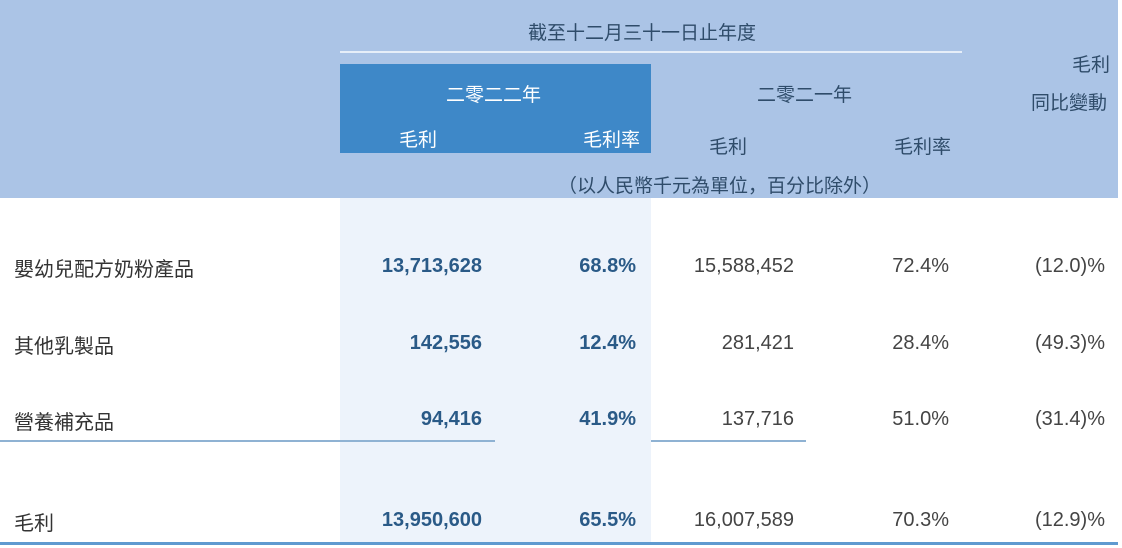 This screenshot has width=1122, height=548. What do you see at coordinates (418, 140) in the screenshot?
I see `gp-2022-heading: 毛利` at bounding box center [418, 140].